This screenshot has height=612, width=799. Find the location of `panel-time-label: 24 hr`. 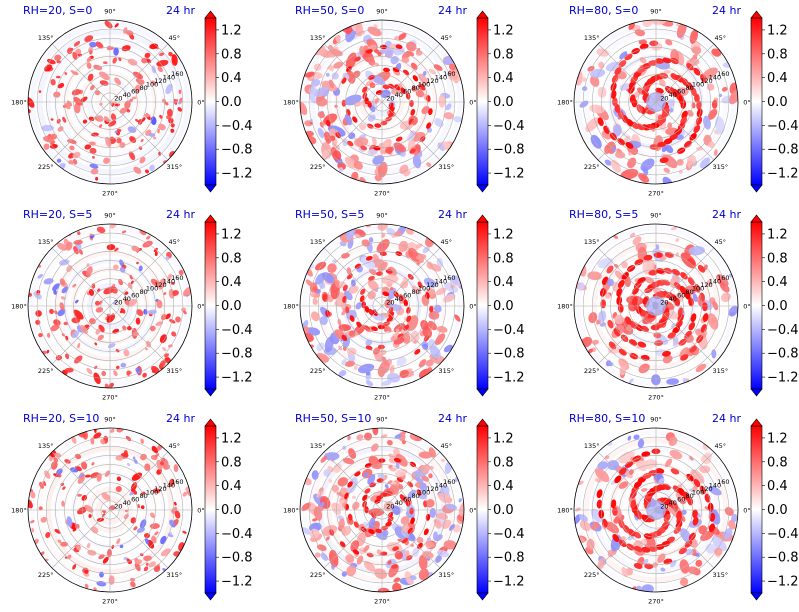

panel-time-label: 24 hr is located at coordinates (452, 418).